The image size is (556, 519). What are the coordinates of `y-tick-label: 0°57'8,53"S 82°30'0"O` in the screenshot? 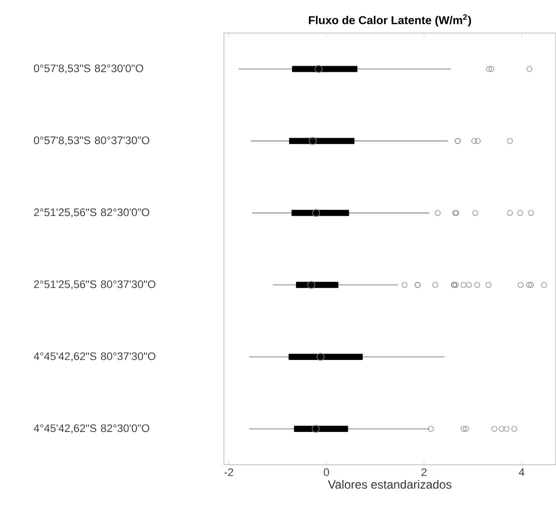 It's located at (89, 69).